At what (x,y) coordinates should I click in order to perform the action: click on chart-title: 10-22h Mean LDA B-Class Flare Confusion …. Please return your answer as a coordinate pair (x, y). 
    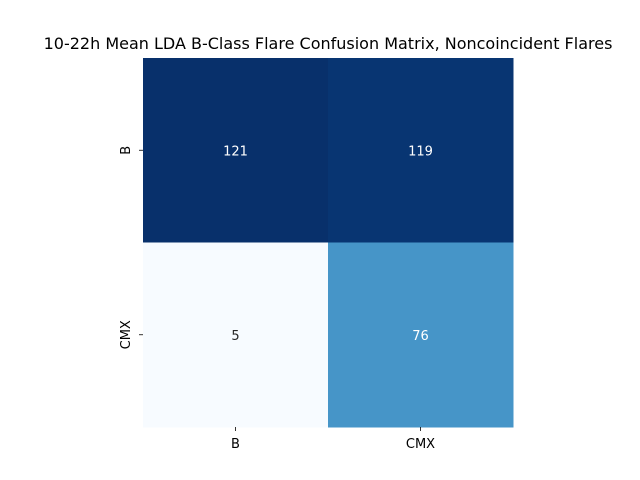
    Looking at the image, I should click on (328, 43).